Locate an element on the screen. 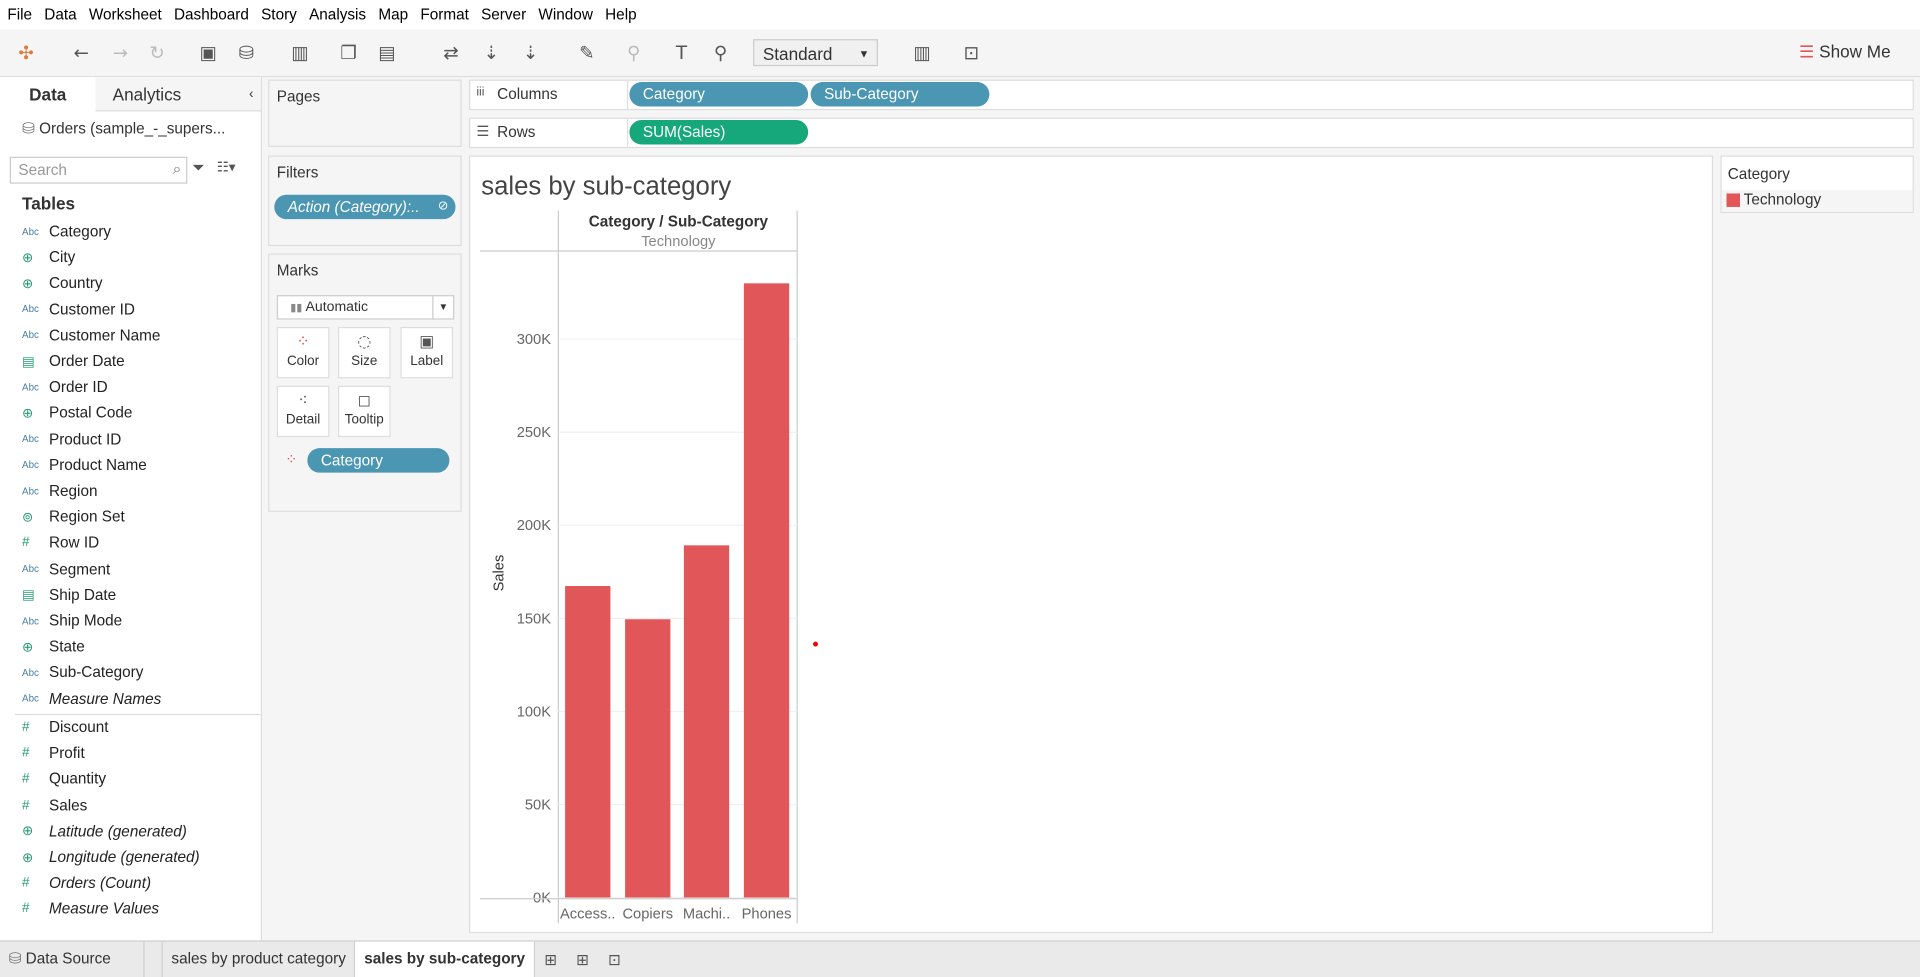  pin-icon: ⚲ is located at coordinates (720, 52).